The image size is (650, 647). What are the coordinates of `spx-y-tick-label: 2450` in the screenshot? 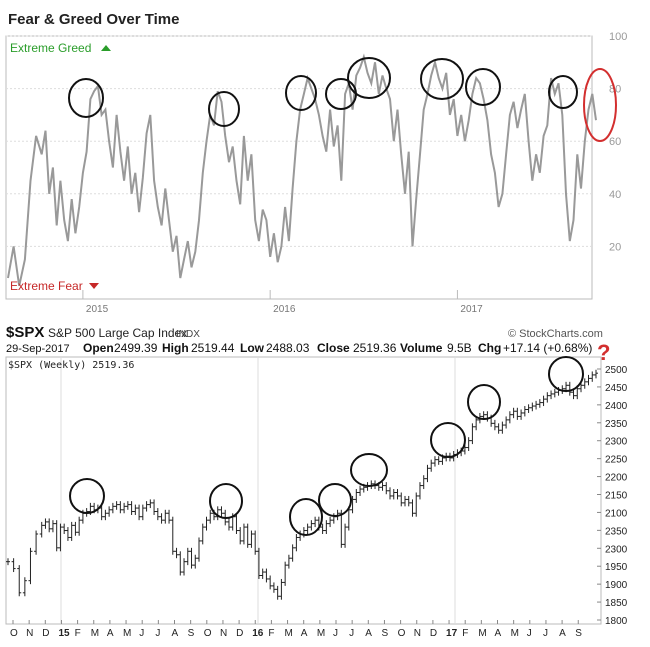 It's located at (616, 388).